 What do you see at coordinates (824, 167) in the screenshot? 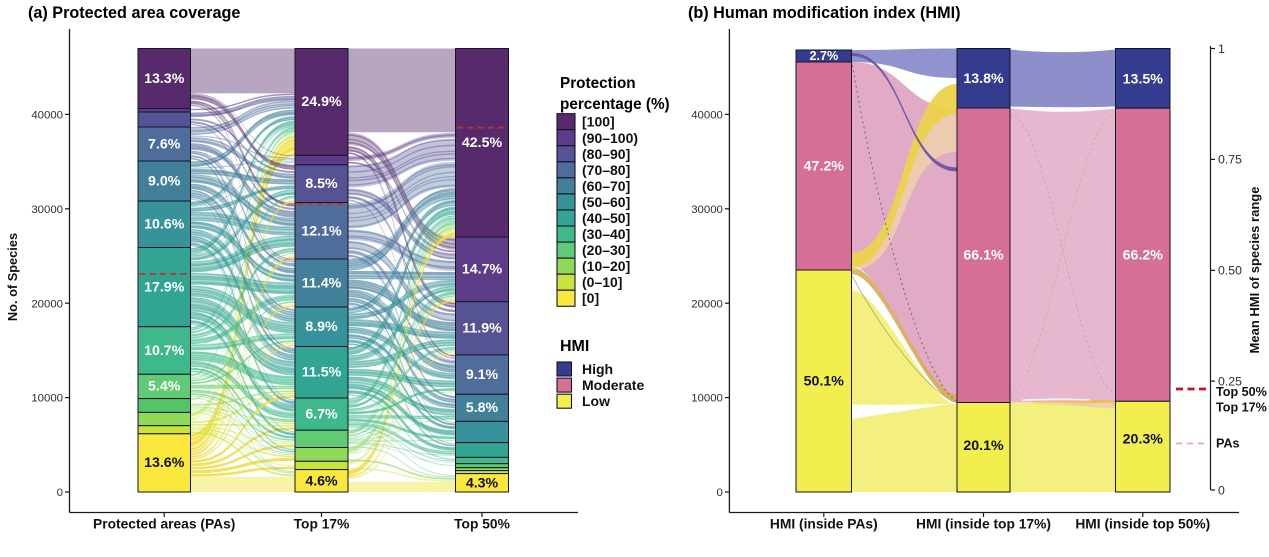
I see `svg-text: 47.2%` at bounding box center [824, 167].